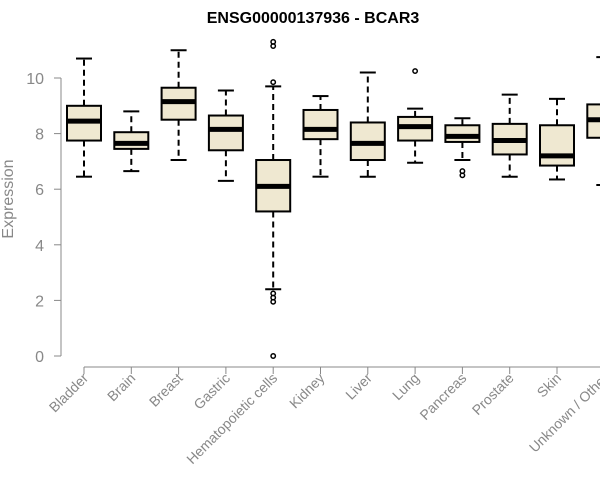 This screenshot has height=500, width=600. I want to click on y-tick-label: 10, so click(35, 79).